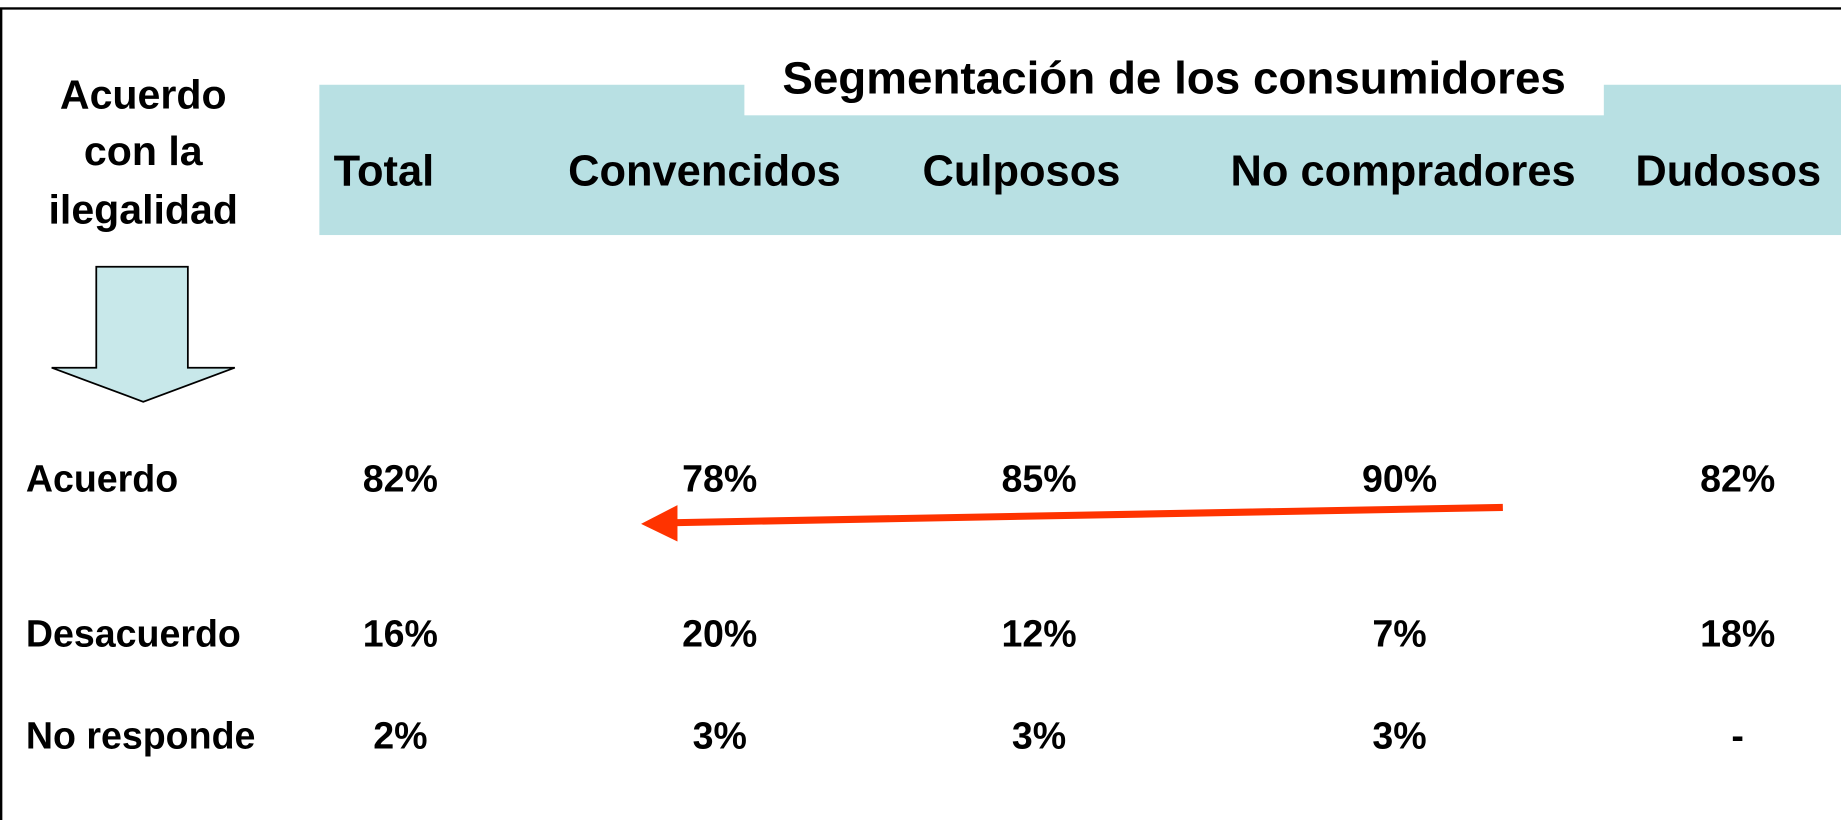 This screenshot has height=820, width=1841. Describe the element at coordinates (659, 523) in the screenshot. I see `trend-arrow-head` at that location.